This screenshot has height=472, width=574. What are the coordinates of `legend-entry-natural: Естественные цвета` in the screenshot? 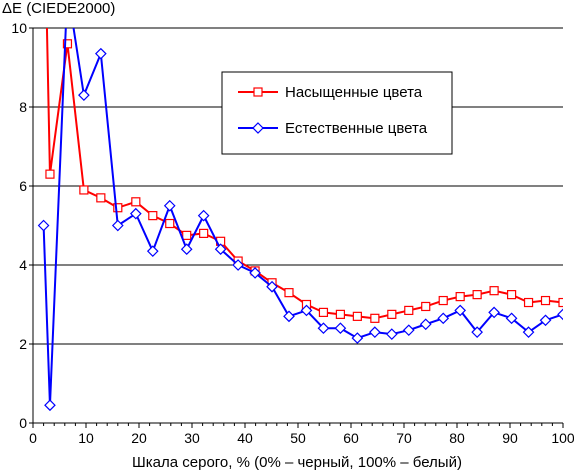 It's located at (333, 128).